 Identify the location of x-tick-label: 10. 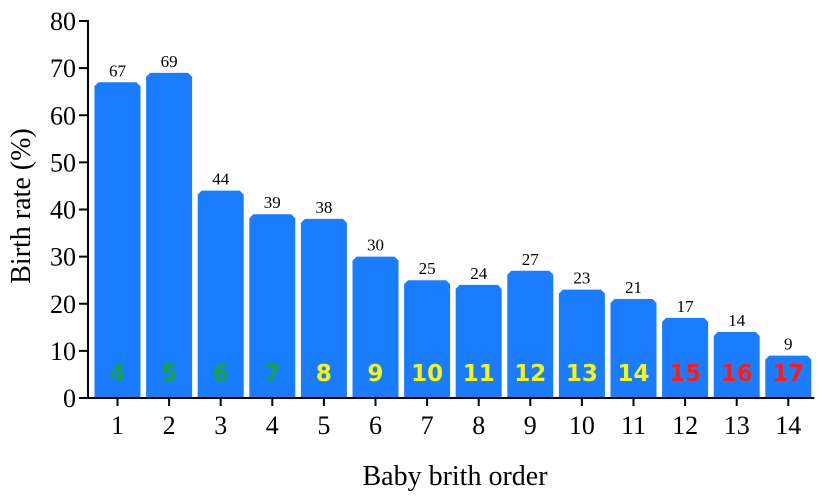
(582, 425).